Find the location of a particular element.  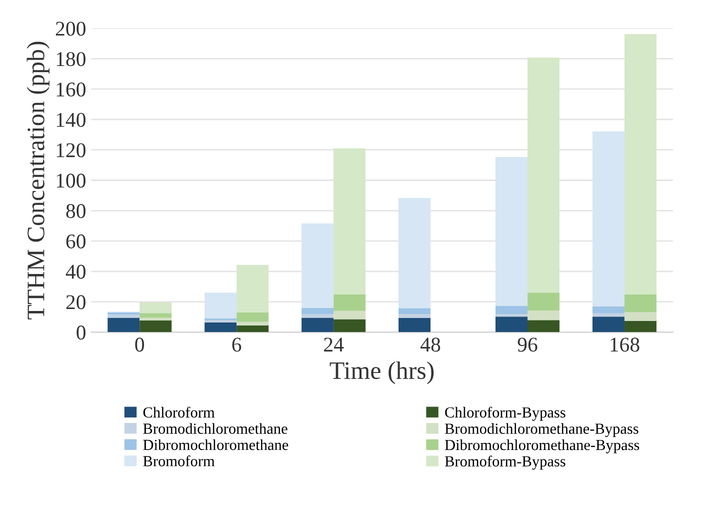

y-tick-label: 80 is located at coordinates (76, 211).